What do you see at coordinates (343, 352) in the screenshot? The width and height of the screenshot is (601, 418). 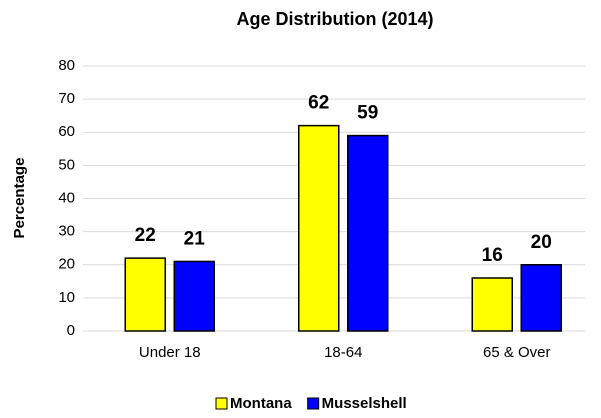 I see `x-tick-label: 18-64` at bounding box center [343, 352].